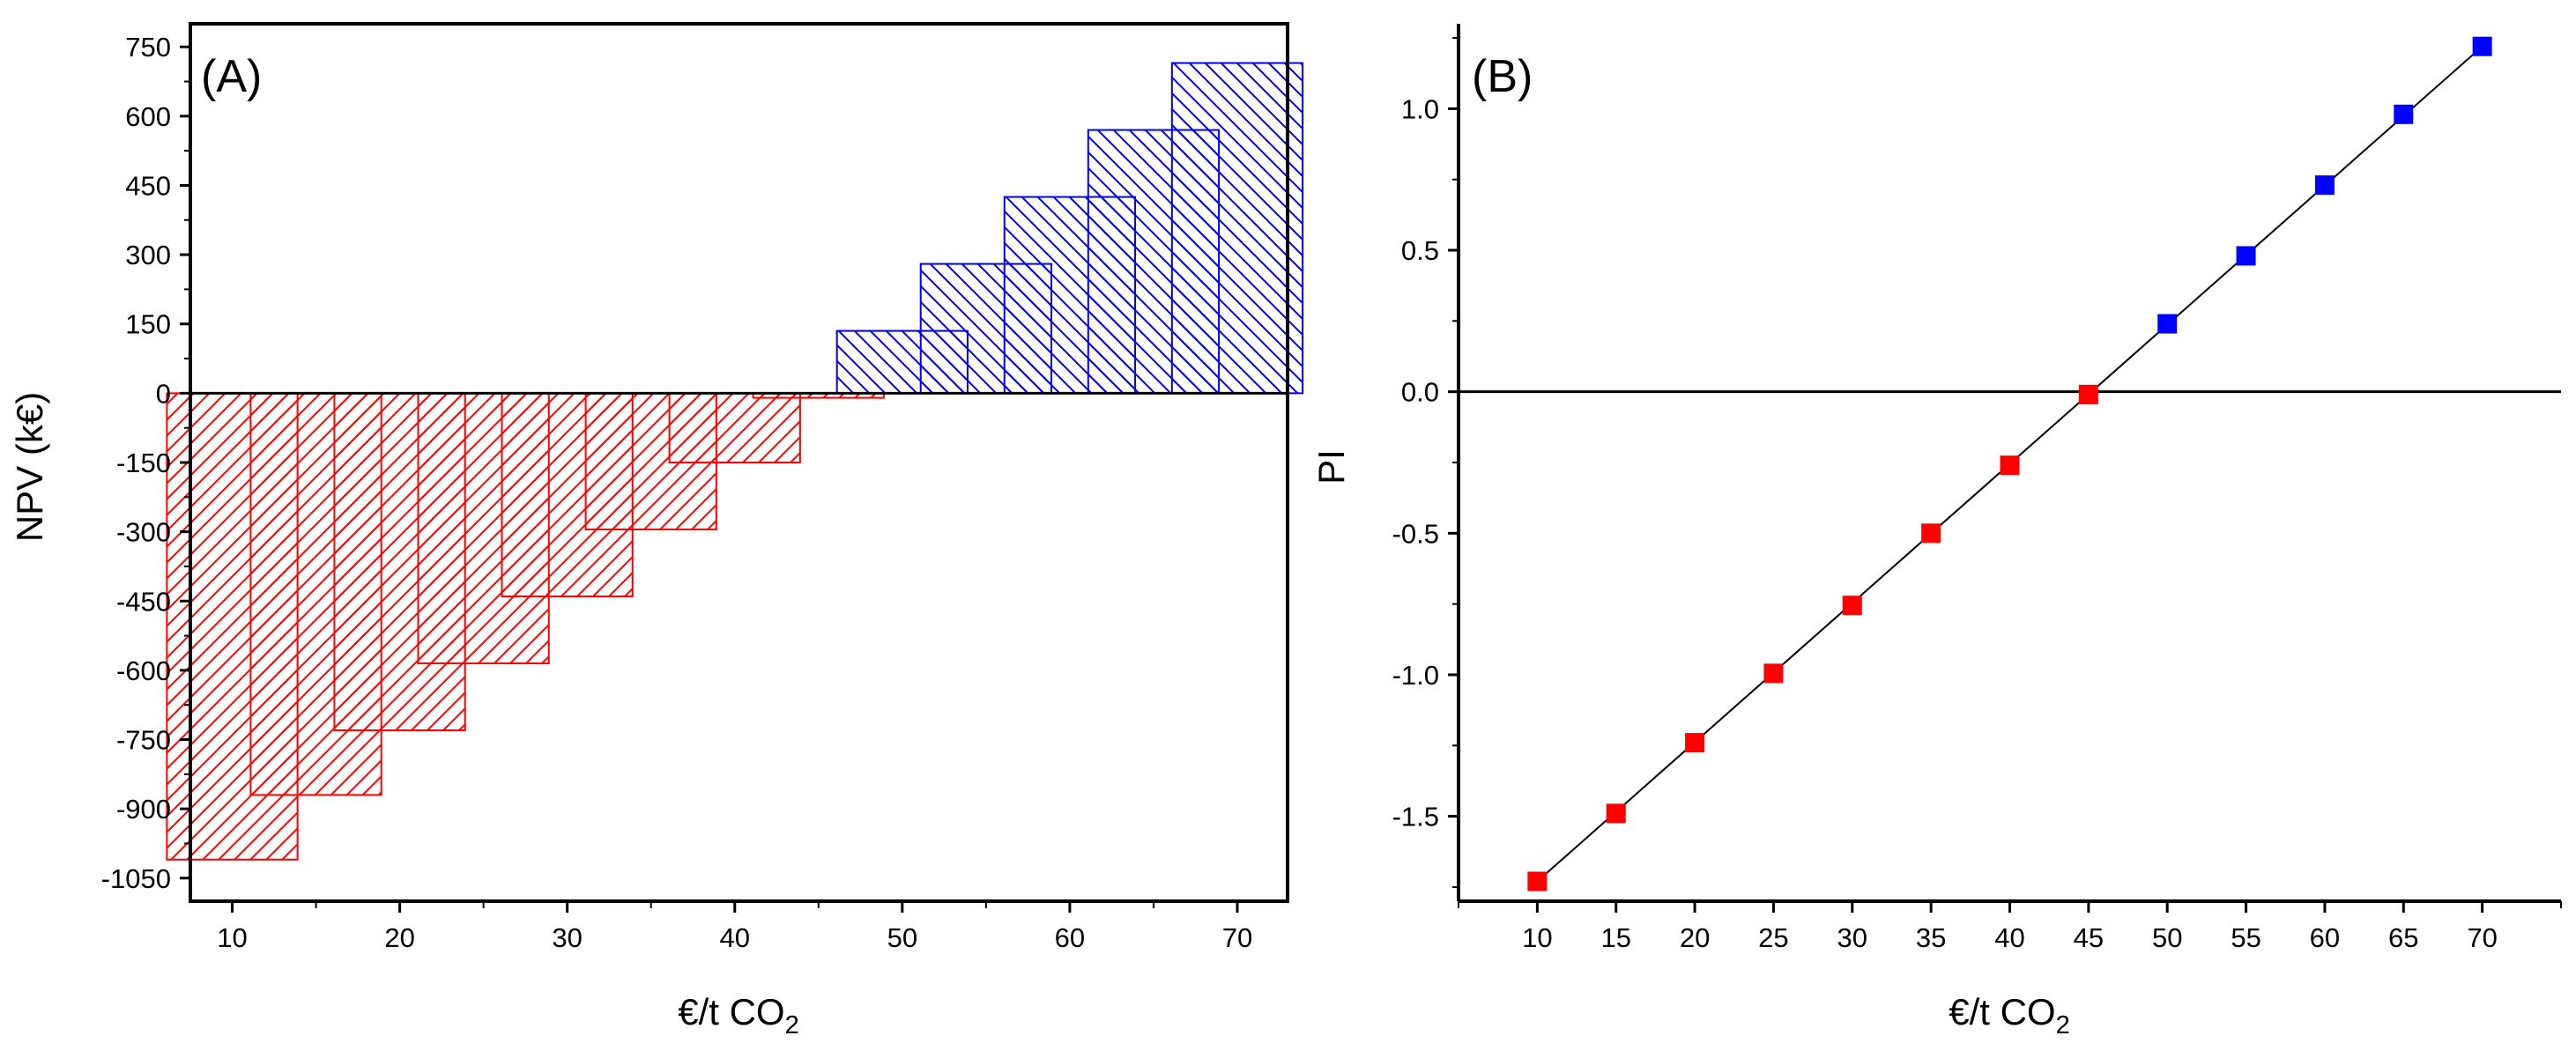 Image resolution: width=2576 pixels, height=1058 pixels. I want to click on y-tick-label-300: 300, so click(148, 255).